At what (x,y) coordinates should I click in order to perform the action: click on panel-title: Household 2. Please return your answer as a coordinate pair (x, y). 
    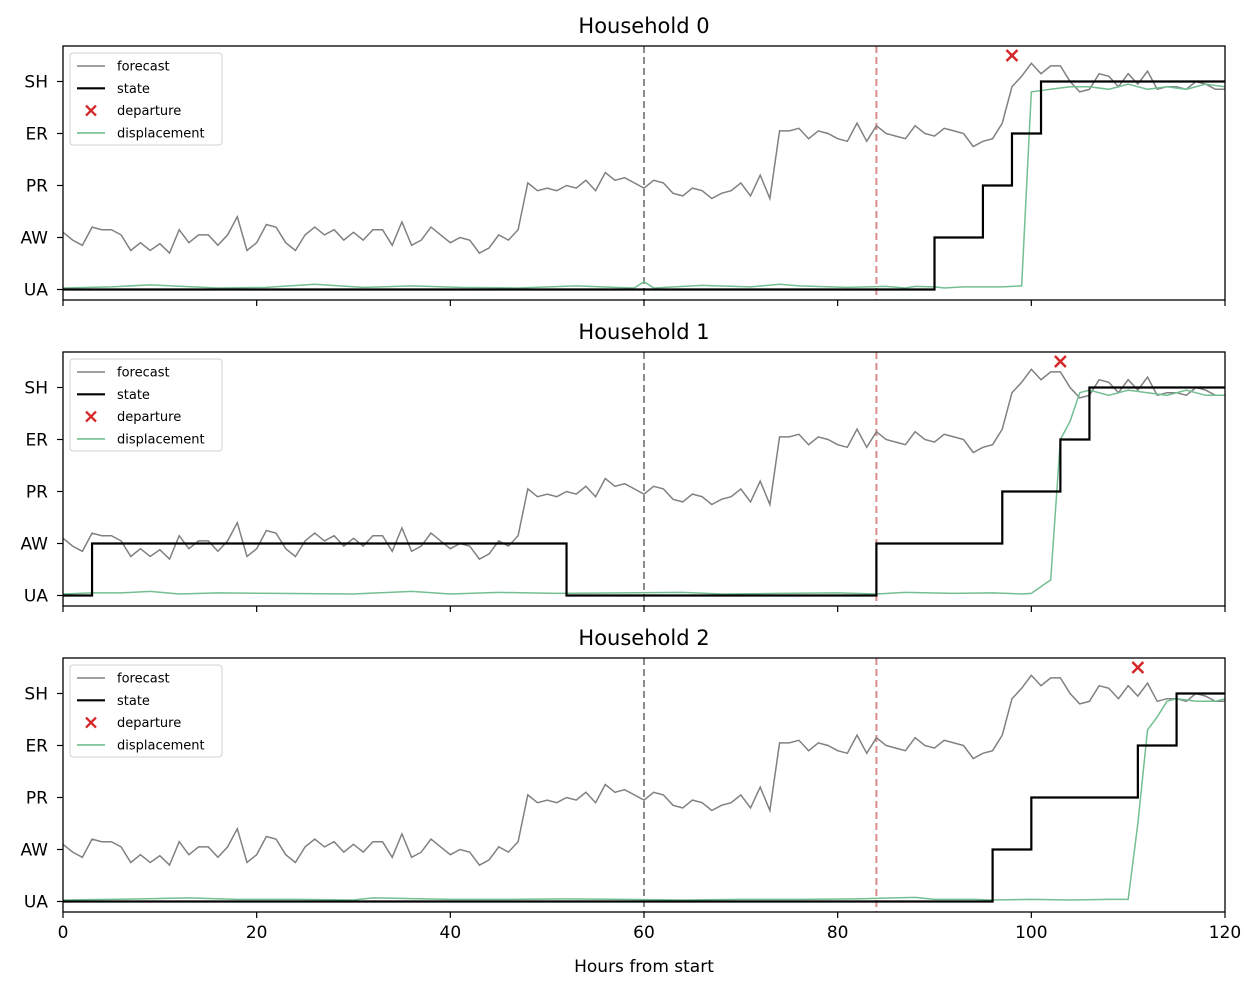
    Looking at the image, I should click on (643, 638).